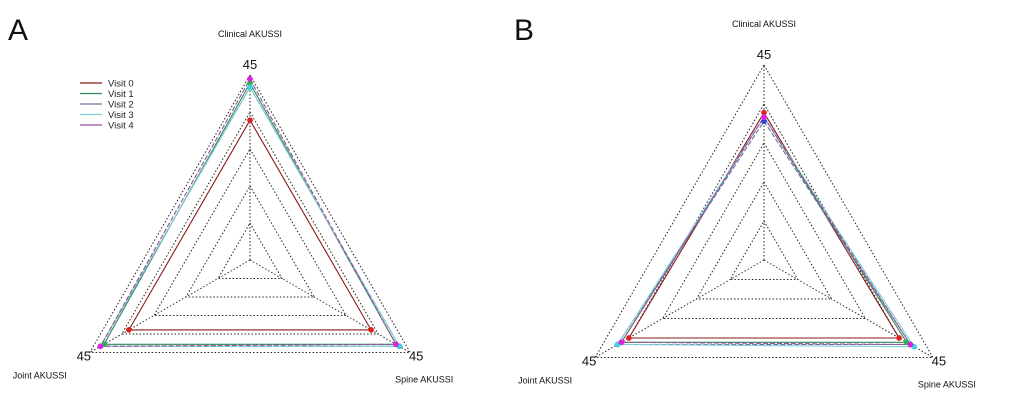  What do you see at coordinates (18, 30) in the screenshot?
I see `panel-label: A` at bounding box center [18, 30].